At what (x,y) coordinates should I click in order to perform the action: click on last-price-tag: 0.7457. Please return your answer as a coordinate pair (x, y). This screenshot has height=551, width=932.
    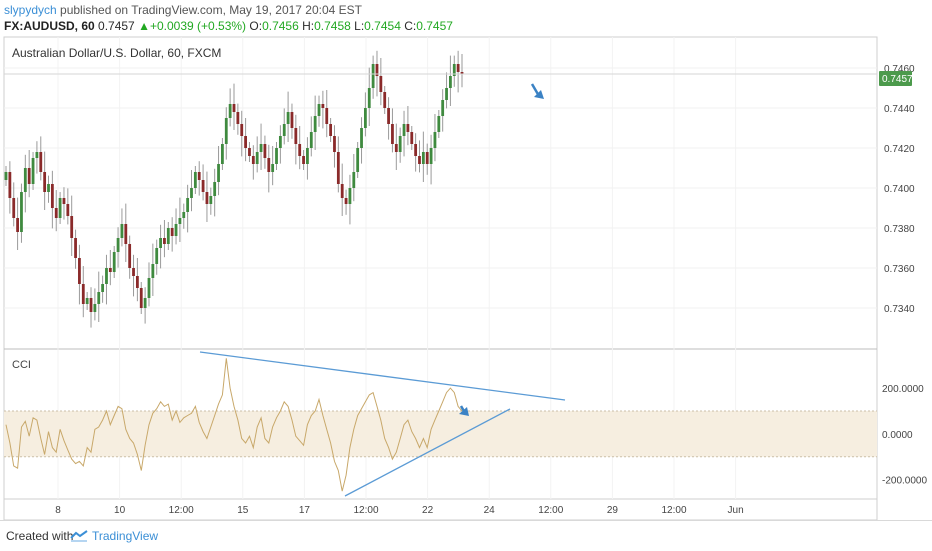
    Looking at the image, I should click on (896, 78).